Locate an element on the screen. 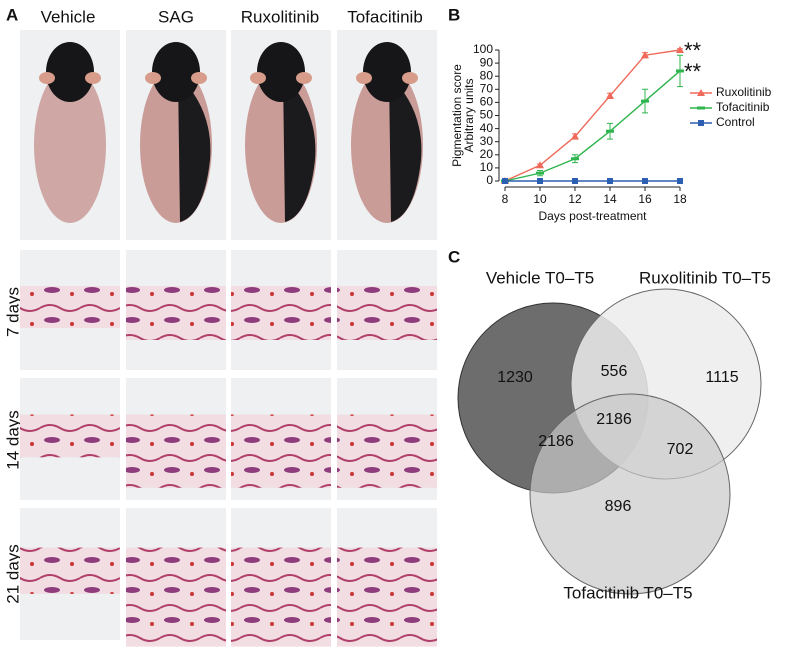  y-tick-label: 30 is located at coordinates (487, 141).